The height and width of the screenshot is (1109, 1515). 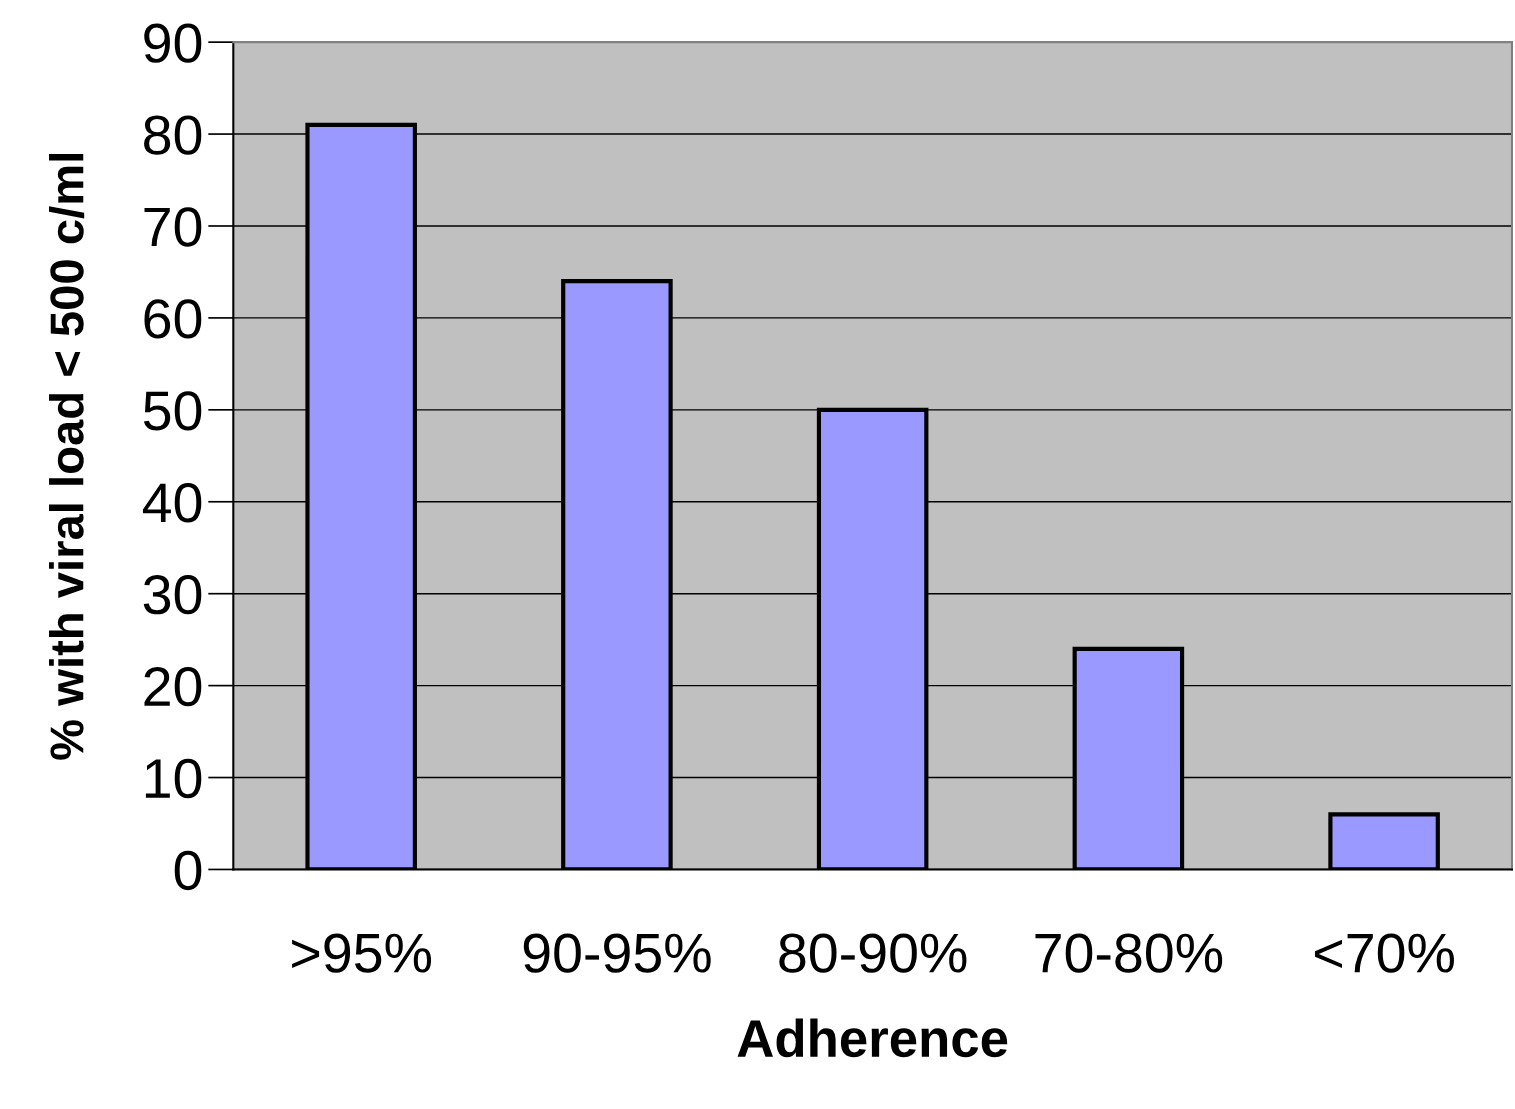 I want to click on y-axis-title: % with viral load < 500 c/ml, so click(x=67, y=457).